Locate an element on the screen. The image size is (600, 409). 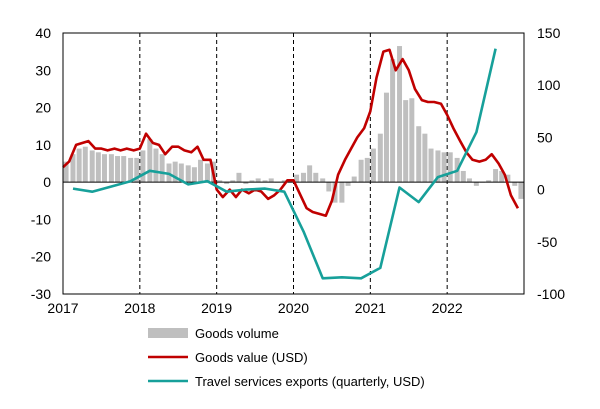
x-tick-label: 2022 is located at coordinates (447, 308).